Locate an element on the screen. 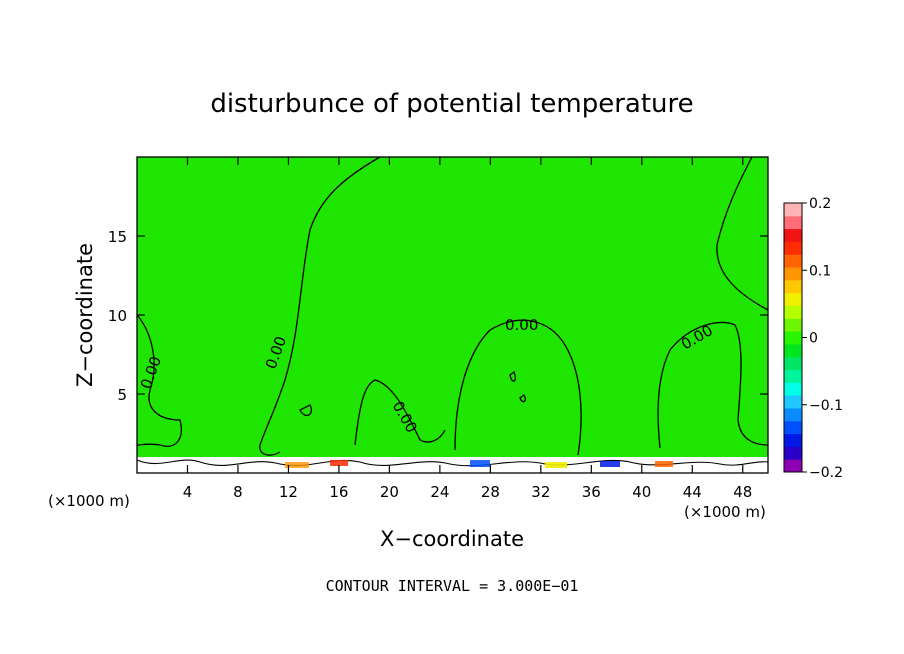 This screenshot has height=654, width=904. x-tick-label: 40 is located at coordinates (641, 492).